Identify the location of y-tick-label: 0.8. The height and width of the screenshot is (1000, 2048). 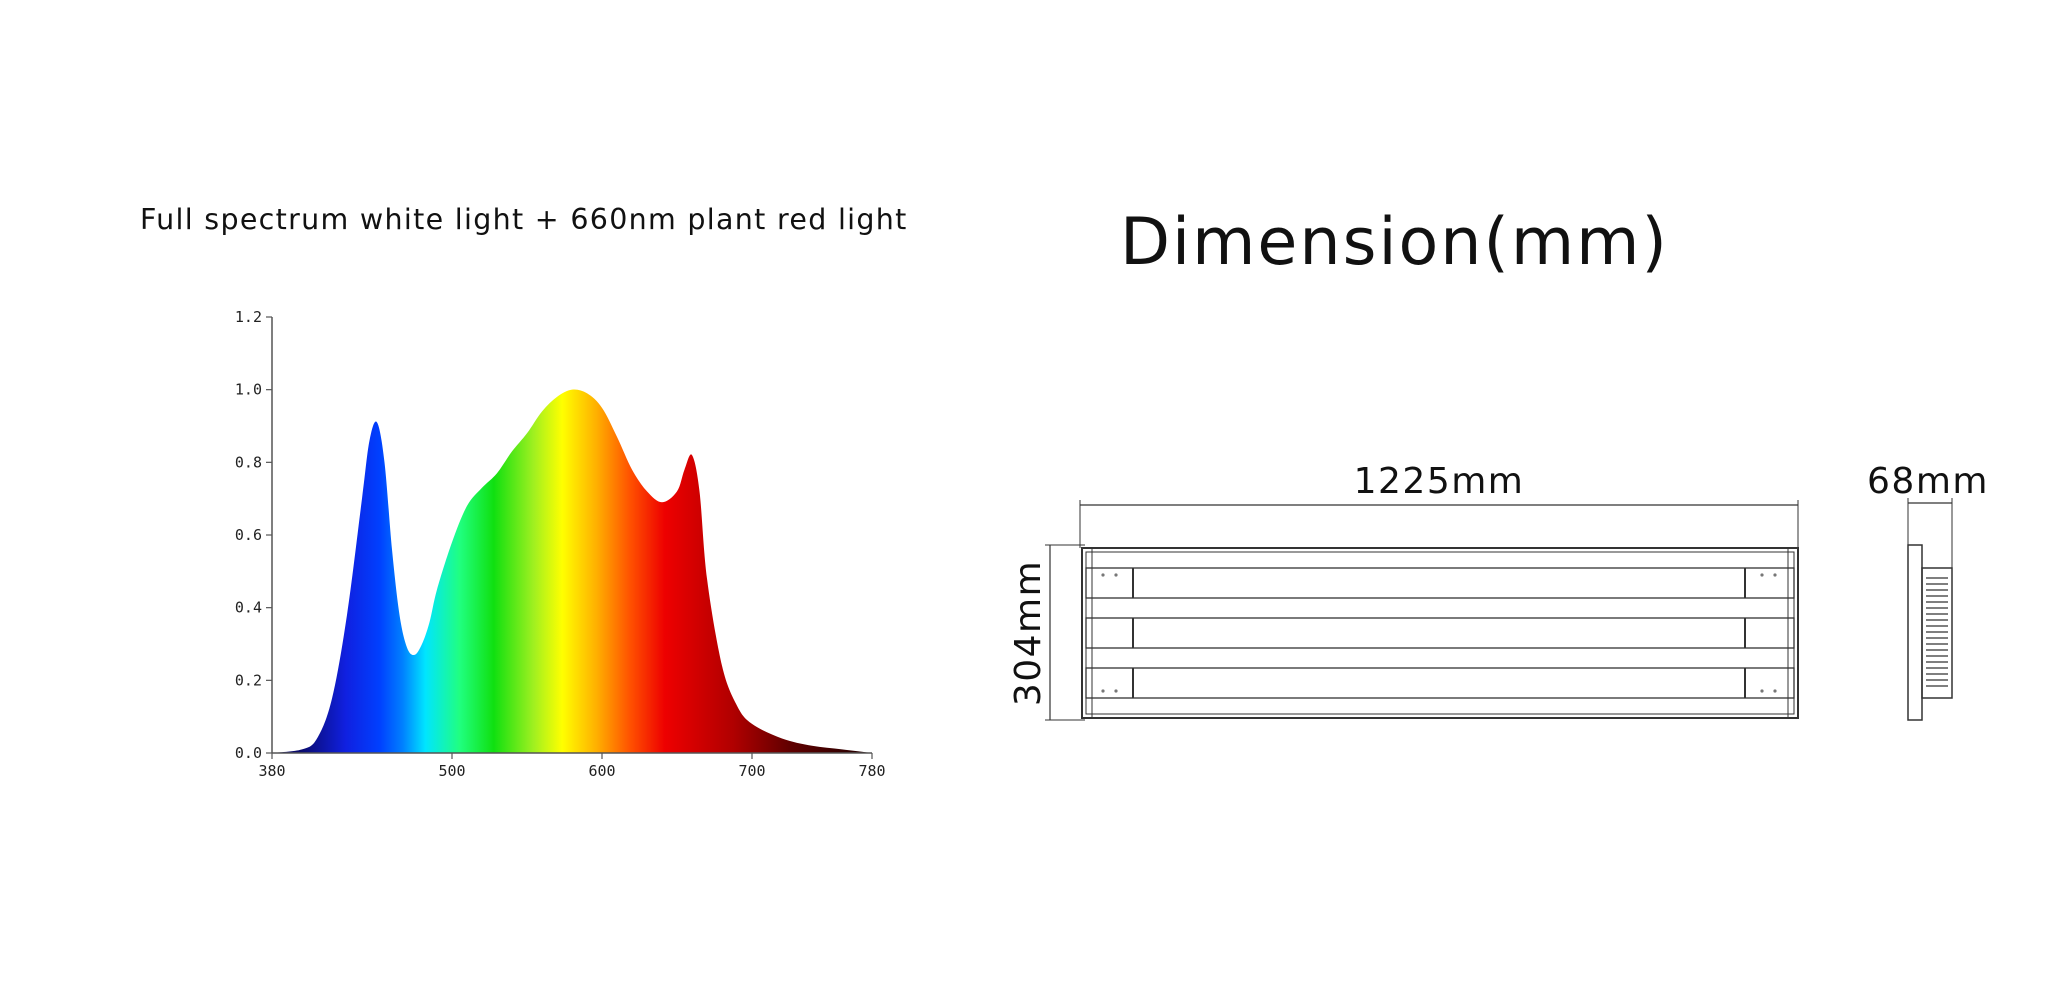
(248, 462).